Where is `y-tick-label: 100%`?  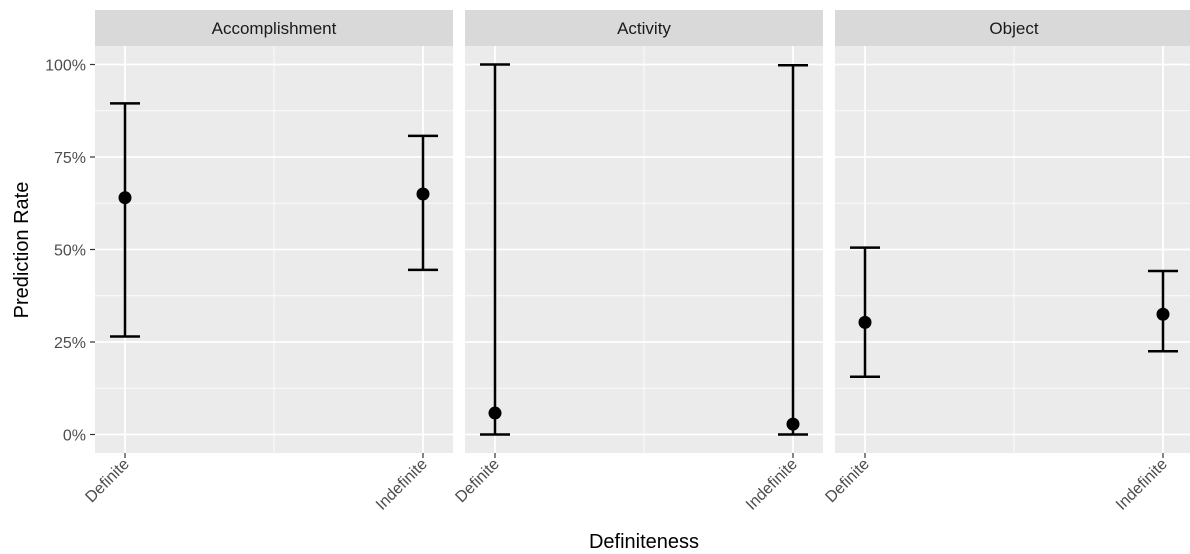
y-tick-label: 100% is located at coordinates (65, 66).